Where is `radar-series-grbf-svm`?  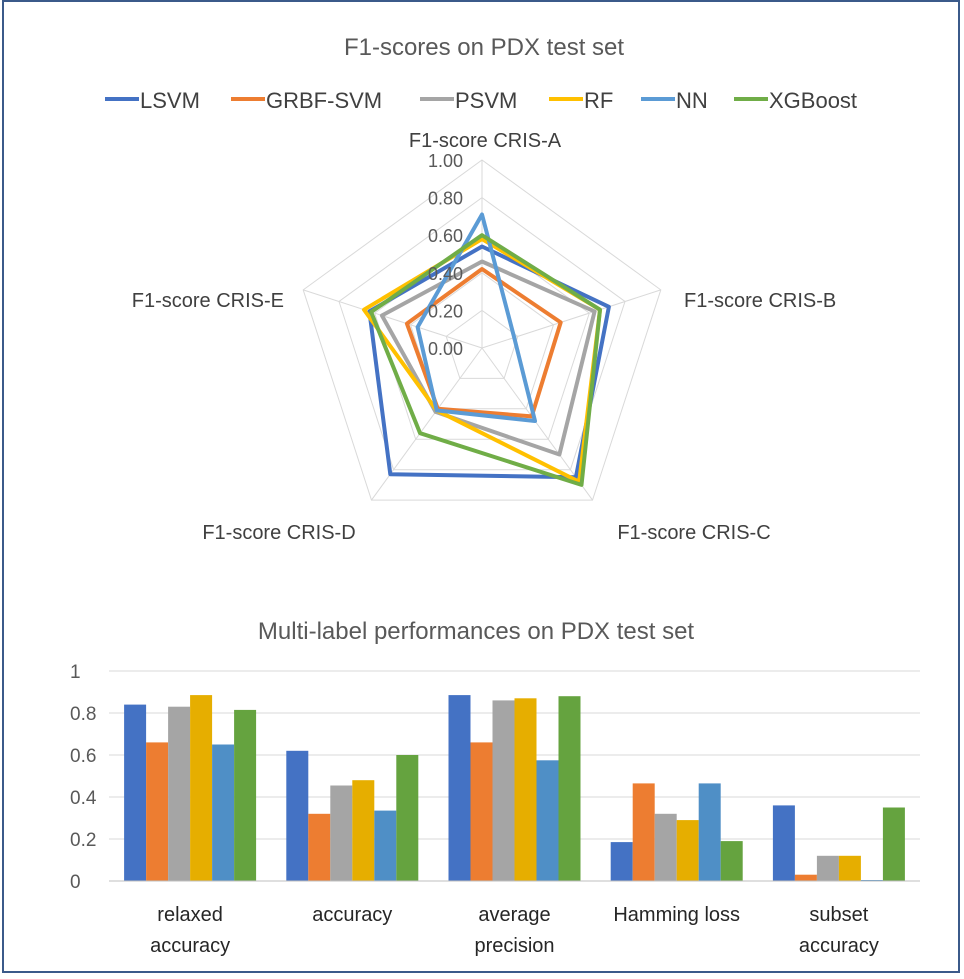
radar-series-grbf-svm is located at coordinates (483, 343).